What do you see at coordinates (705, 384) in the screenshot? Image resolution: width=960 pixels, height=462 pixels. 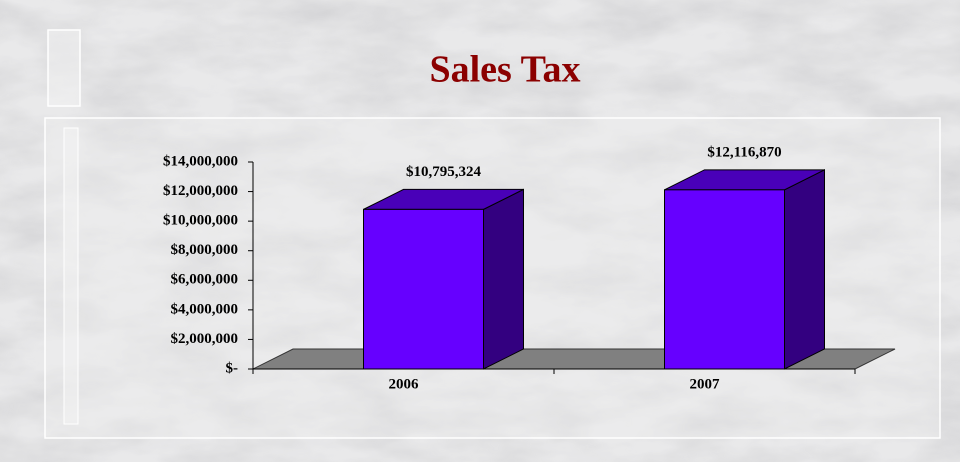 I see `x-tick-label: 2007` at bounding box center [705, 384].